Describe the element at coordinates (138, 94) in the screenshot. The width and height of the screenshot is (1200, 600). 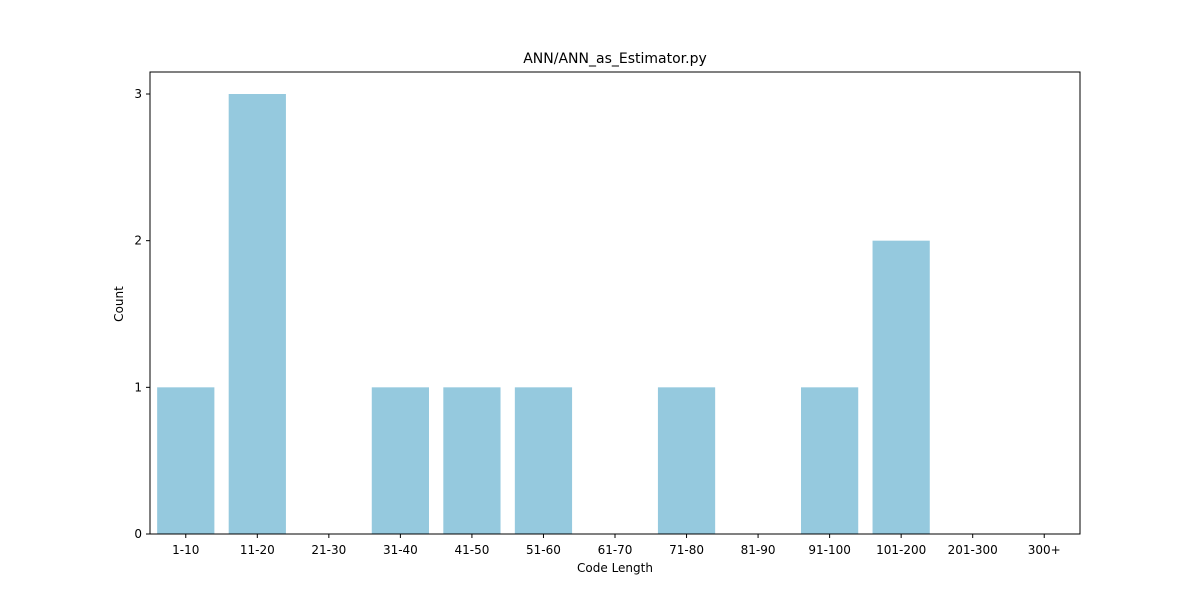
I see `y-tick-label: 3` at that location.